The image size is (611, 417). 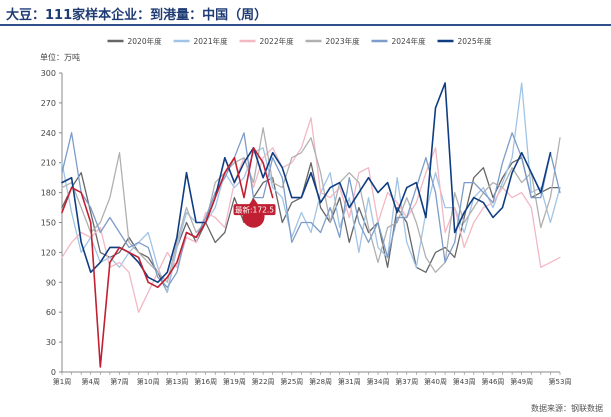 I want to click on annotation-label: 最新:172.5, so click(x=254, y=210).